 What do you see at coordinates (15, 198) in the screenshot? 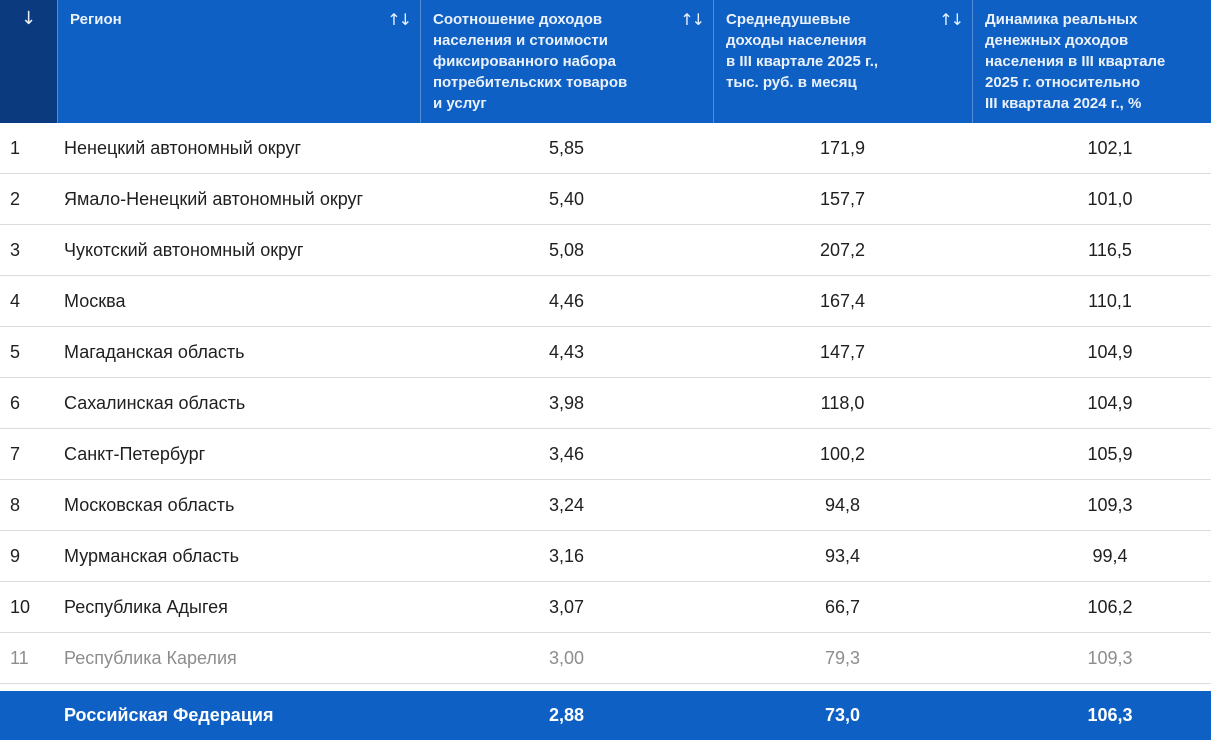
I see `rank-cell: 2` at bounding box center [15, 198].